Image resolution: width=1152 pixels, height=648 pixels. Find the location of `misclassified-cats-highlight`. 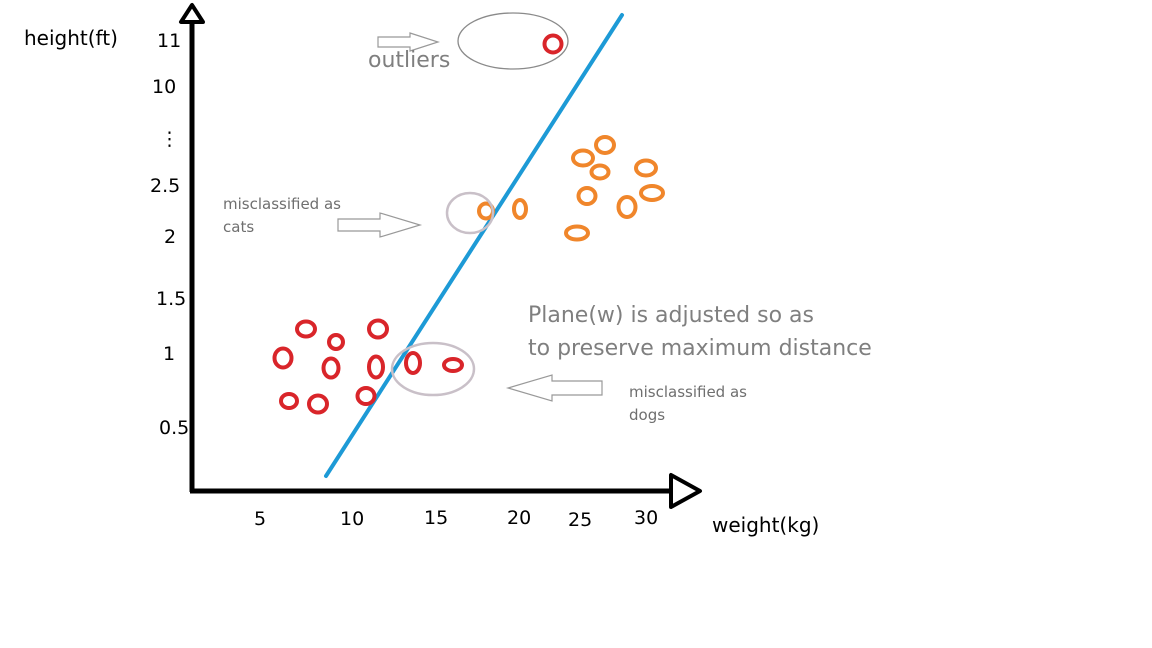

misclassified-cats-highlight is located at coordinates (470, 213).